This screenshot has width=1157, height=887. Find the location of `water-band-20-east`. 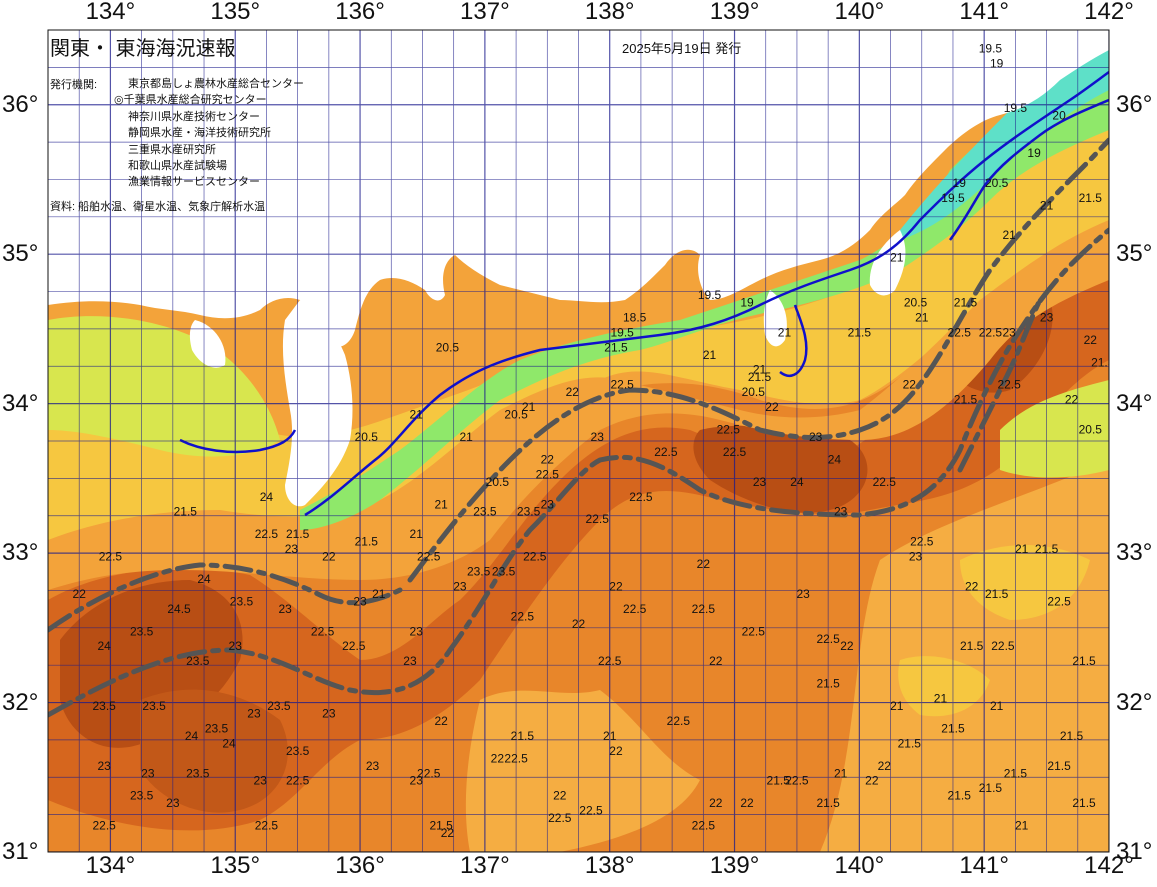

water-band-20-east is located at coordinates (1025, 582).